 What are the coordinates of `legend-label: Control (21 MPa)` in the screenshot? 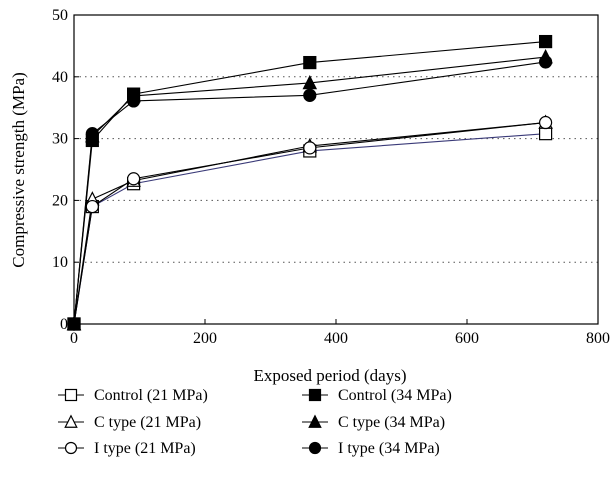 It's located at (151, 395).